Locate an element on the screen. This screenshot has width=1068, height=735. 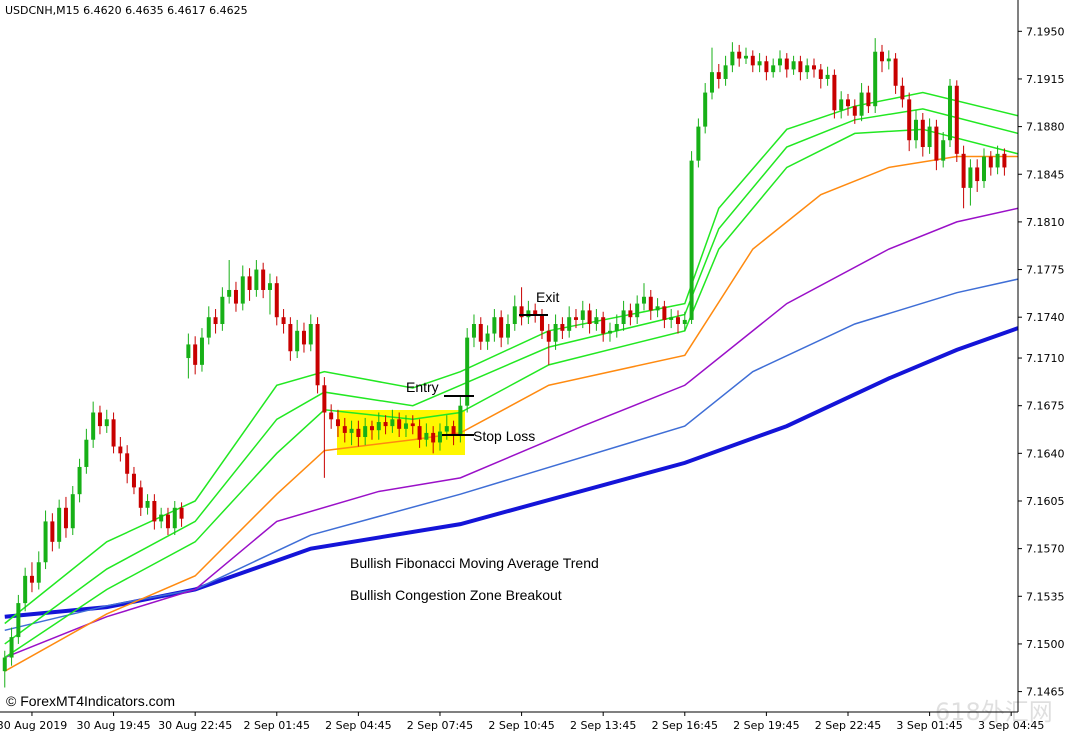
y-tick-label: 7.1500 is located at coordinates (1045, 644).